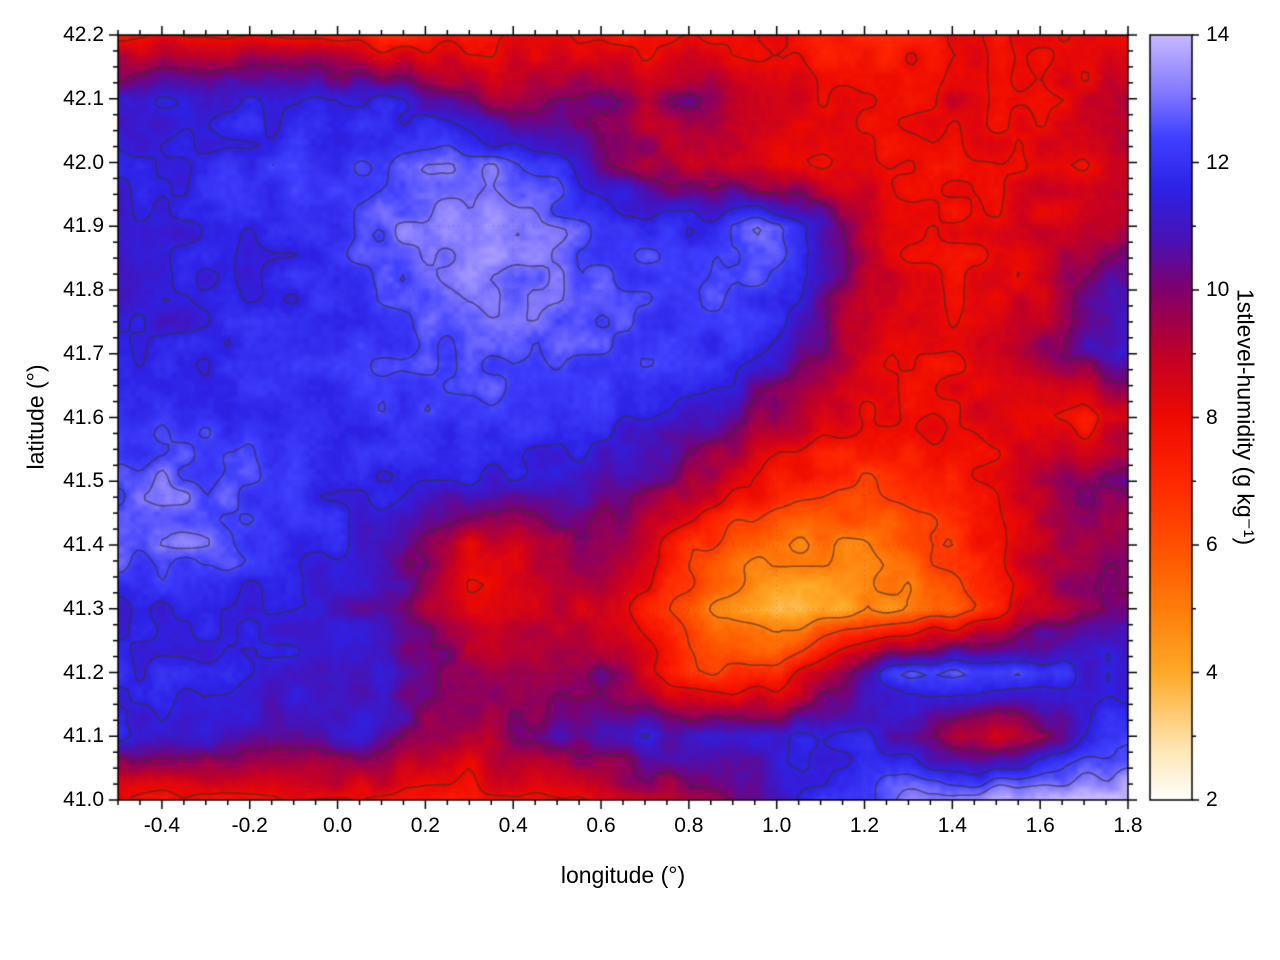 The image size is (1280, 960). Describe the element at coordinates (83, 672) in the screenshot. I see `y-tick-label: 41.2` at that location.